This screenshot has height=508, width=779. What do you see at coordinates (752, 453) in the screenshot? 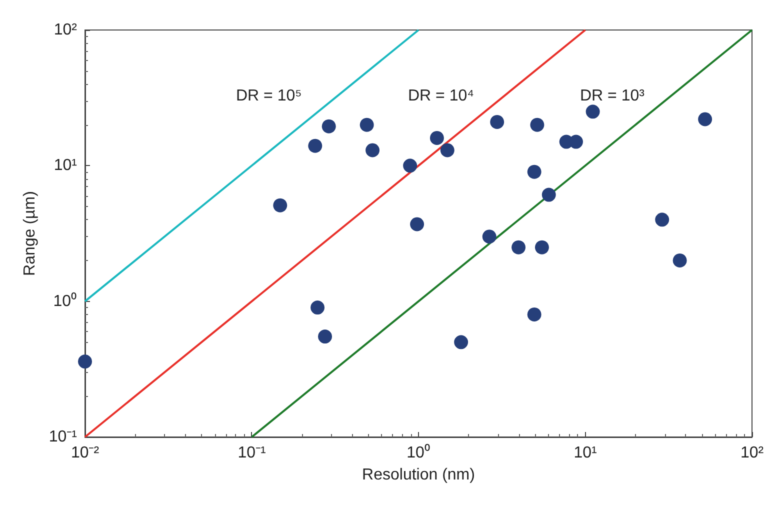
I see `x-tick-label: 10²` at bounding box center [752, 453].